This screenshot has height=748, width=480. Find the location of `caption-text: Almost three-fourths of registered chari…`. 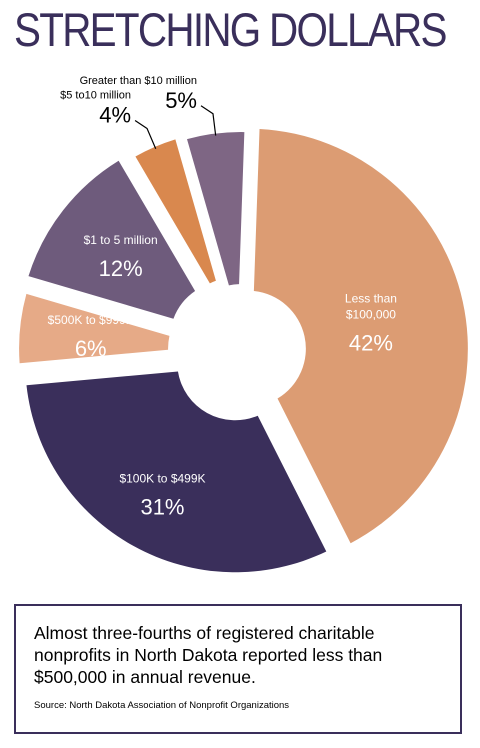

caption-text: Almost three-fourths of registered chari… is located at coordinates (208, 655).